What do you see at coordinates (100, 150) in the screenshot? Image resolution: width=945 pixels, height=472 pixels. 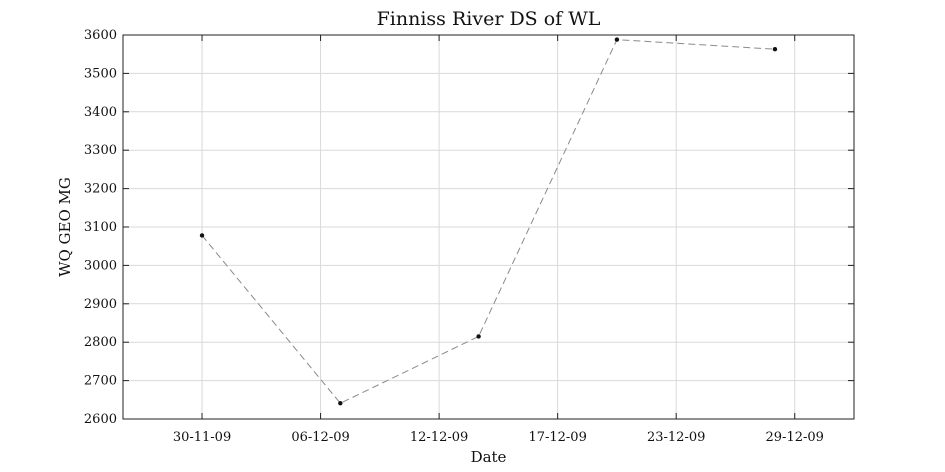 I see `y-tick-label: 3300` at bounding box center [100, 150].